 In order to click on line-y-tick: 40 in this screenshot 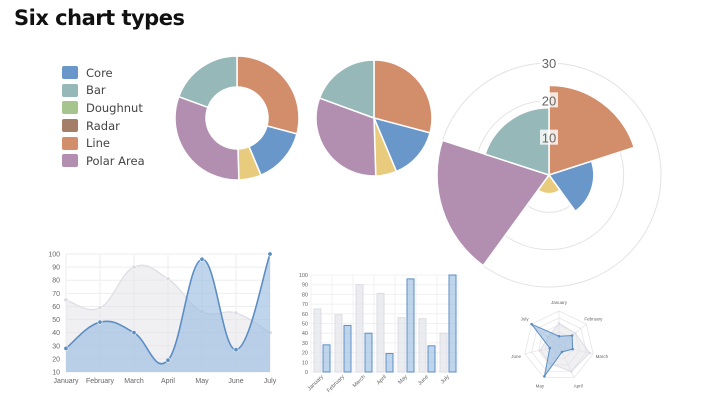, I will do `click(56, 333)`.